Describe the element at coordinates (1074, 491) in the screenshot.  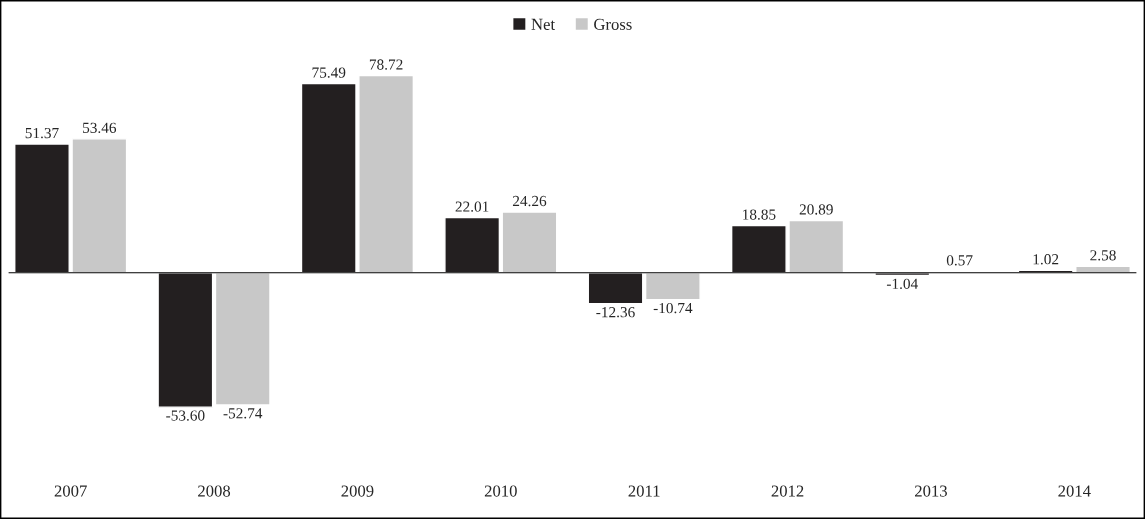
I see `x-tick-label: 2014` at that location.